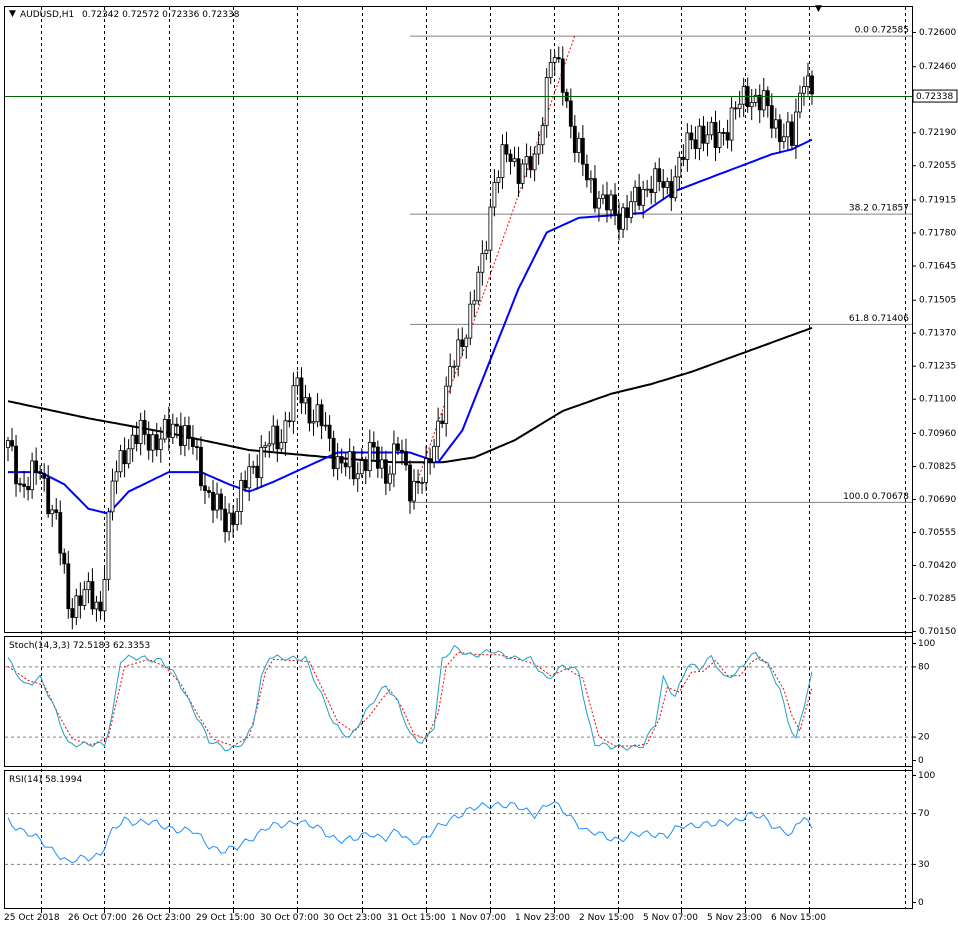 This screenshot has height=935, width=958. Describe the element at coordinates (670, 918) in the screenshot. I see `time-tick-label: 5 Nov 07:00` at that location.